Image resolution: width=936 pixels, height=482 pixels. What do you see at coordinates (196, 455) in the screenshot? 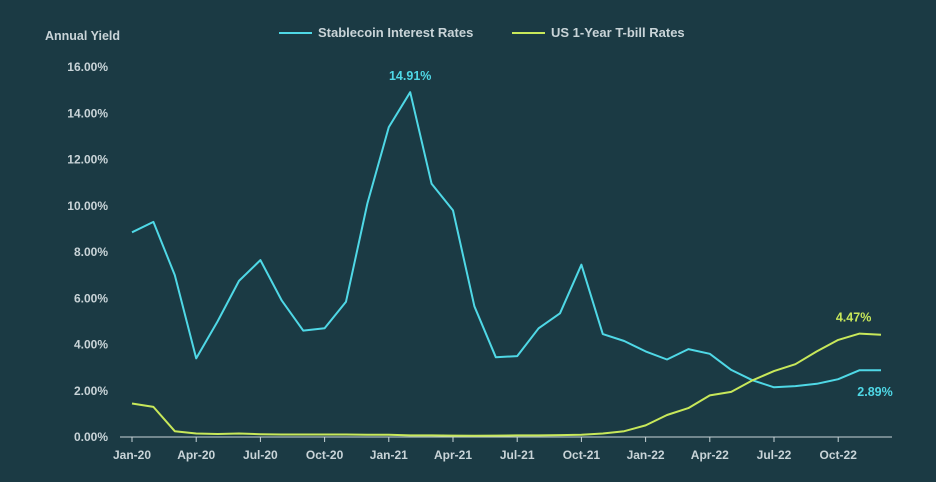
I see `x-tick-label: Apr-20` at bounding box center [196, 455].